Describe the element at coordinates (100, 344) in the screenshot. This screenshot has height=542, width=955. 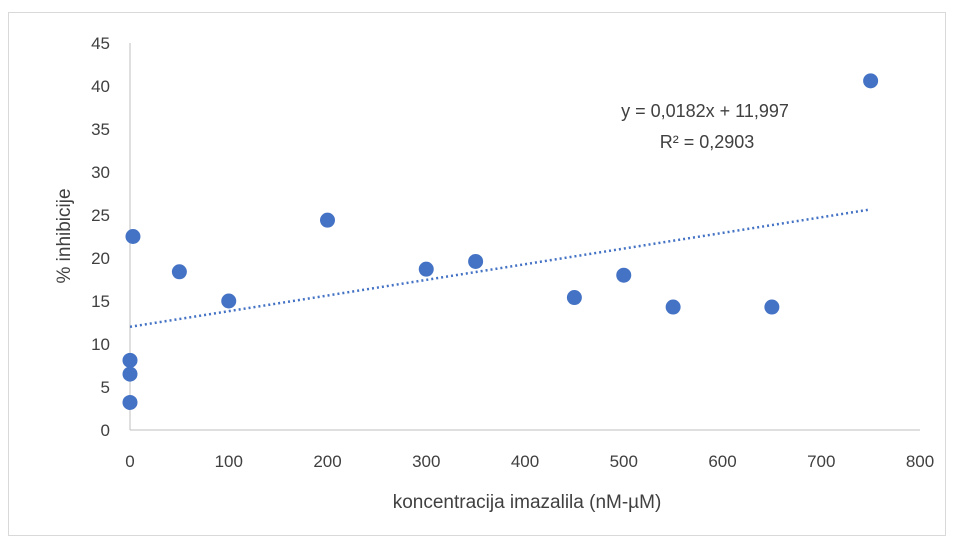
I see `y-tick-label: 10` at that location.